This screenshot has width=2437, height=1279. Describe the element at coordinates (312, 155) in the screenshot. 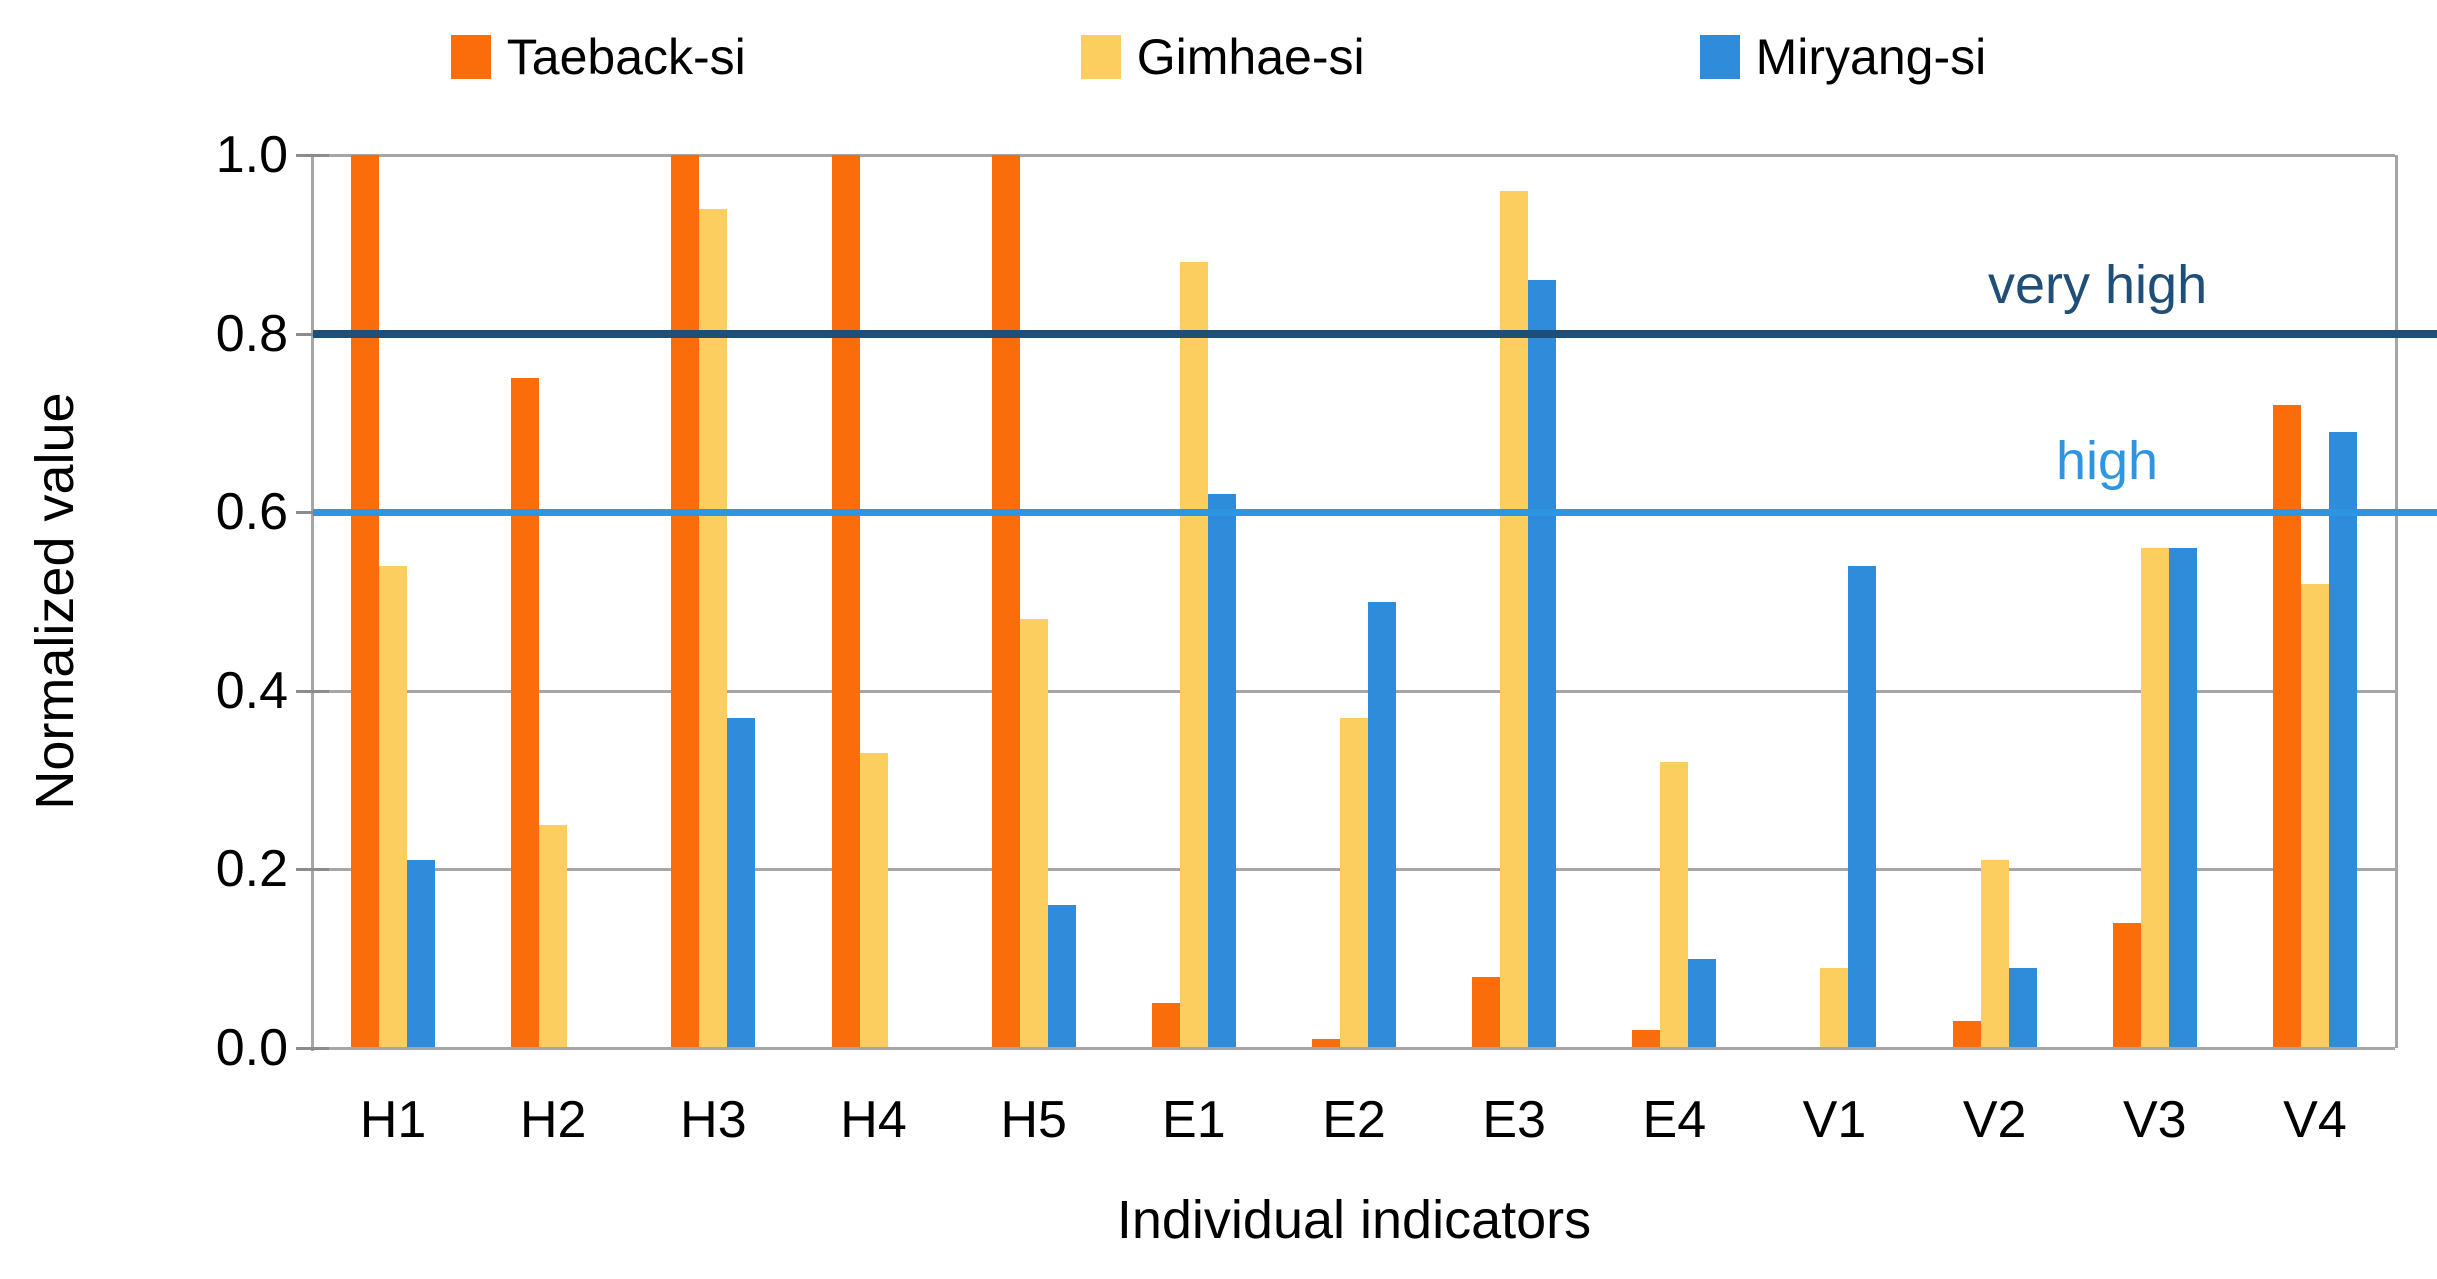

I see `y-tick-mark-1.0` at that location.